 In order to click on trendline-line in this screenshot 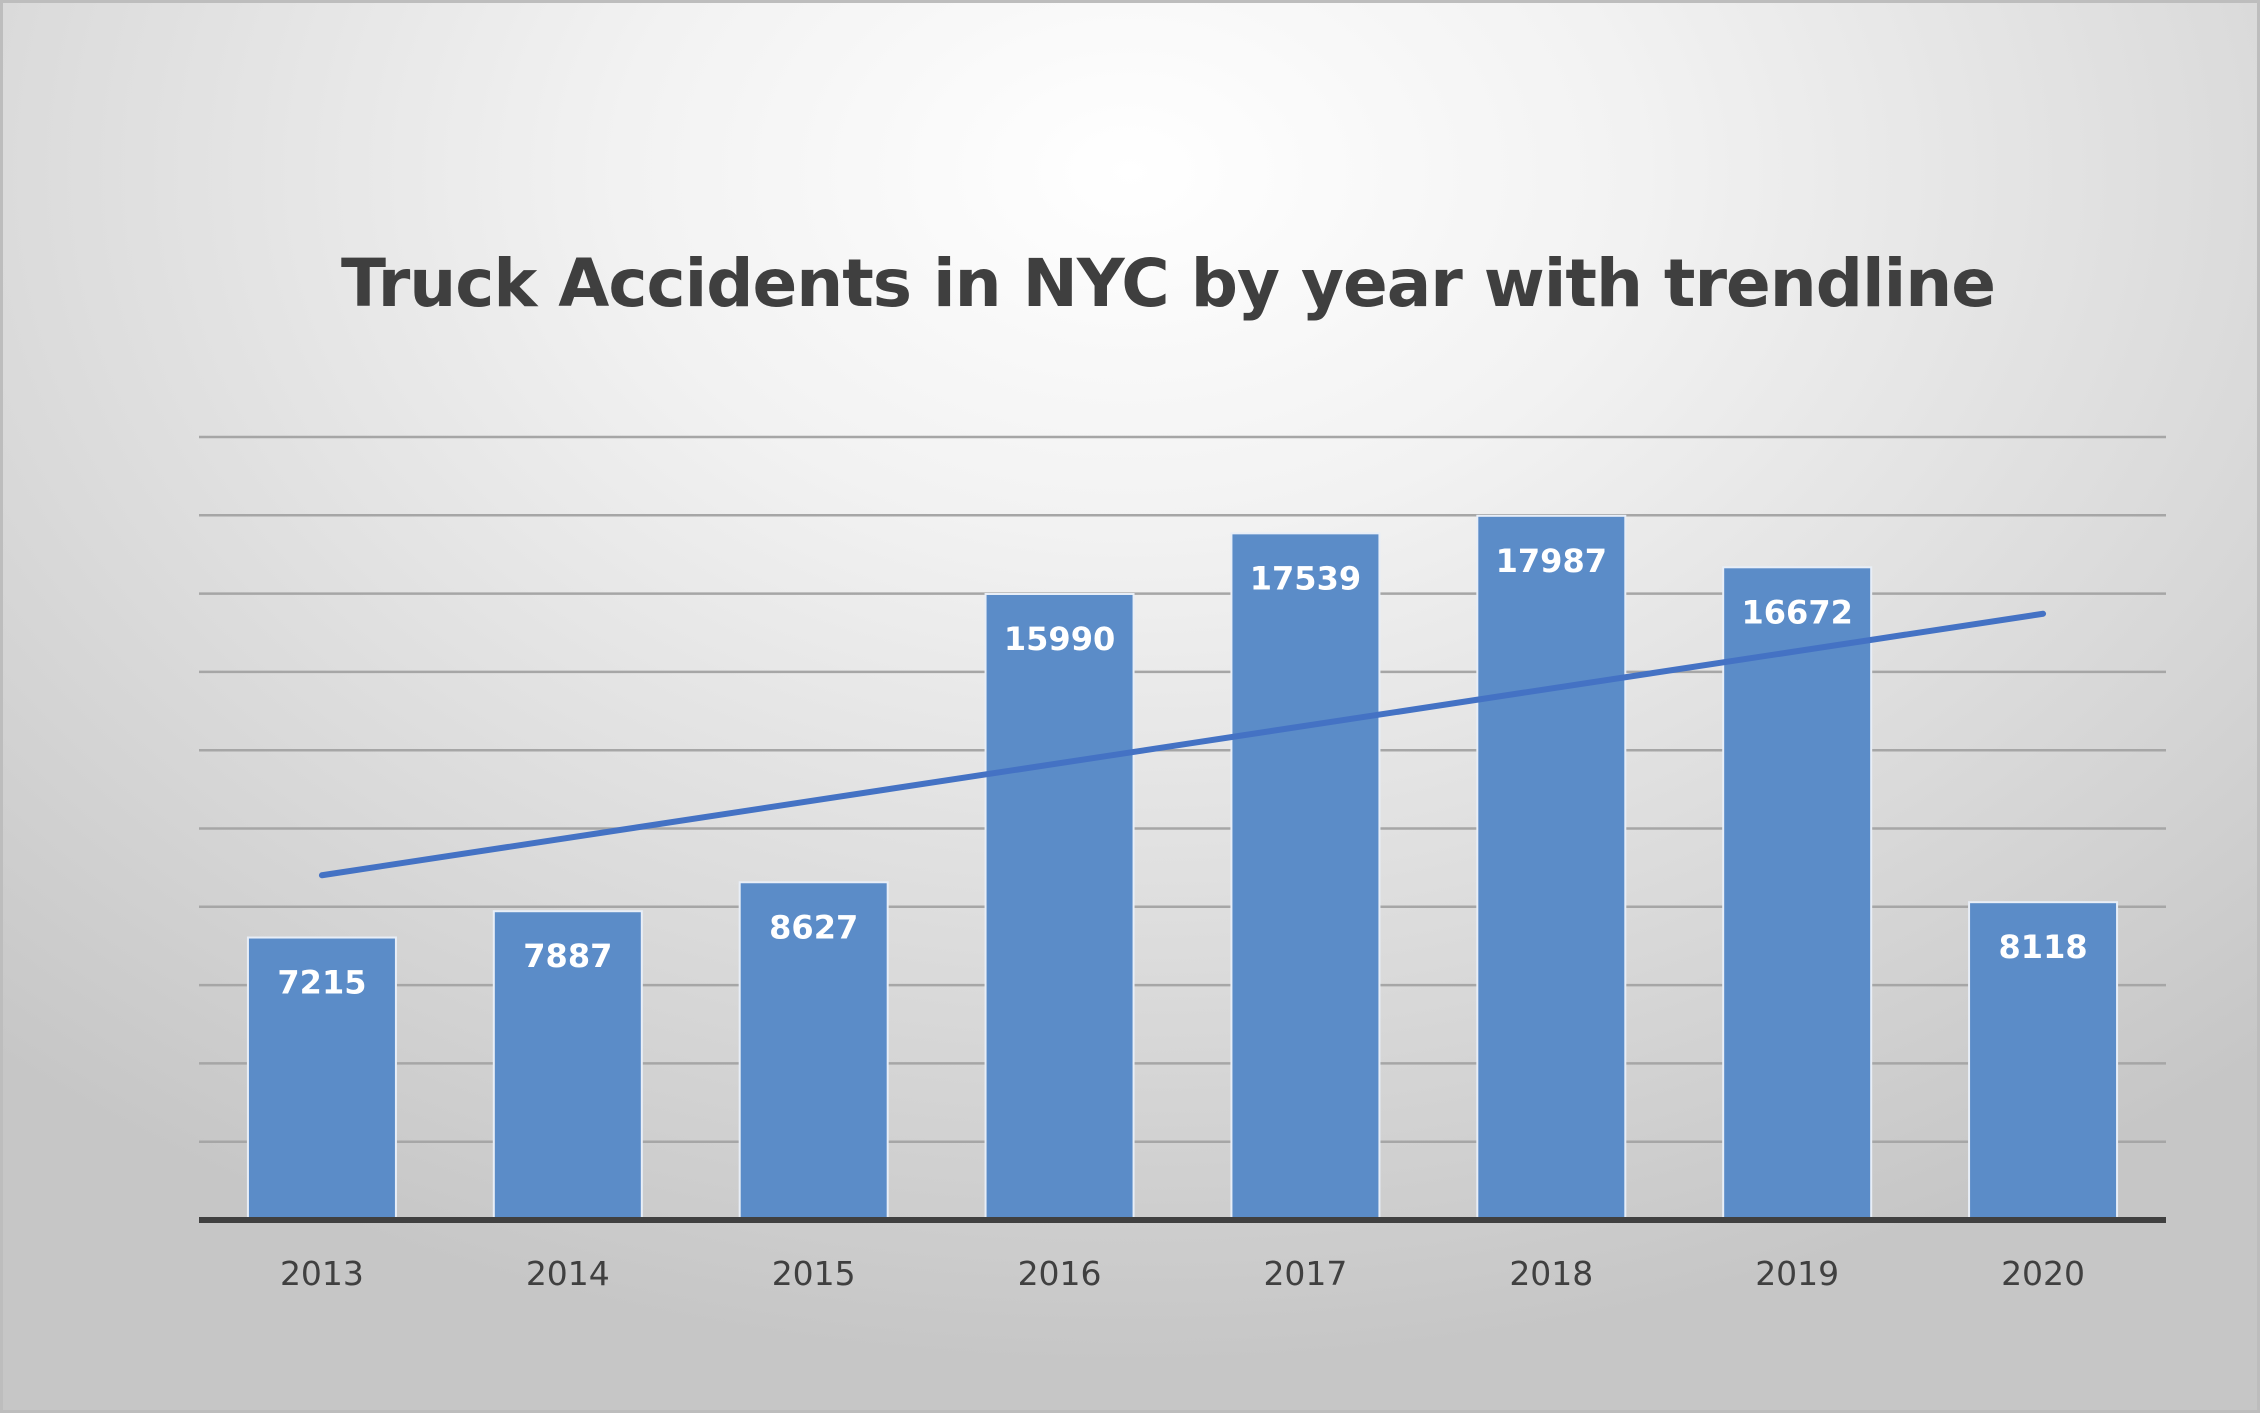, I will do `click(1182, 744)`.